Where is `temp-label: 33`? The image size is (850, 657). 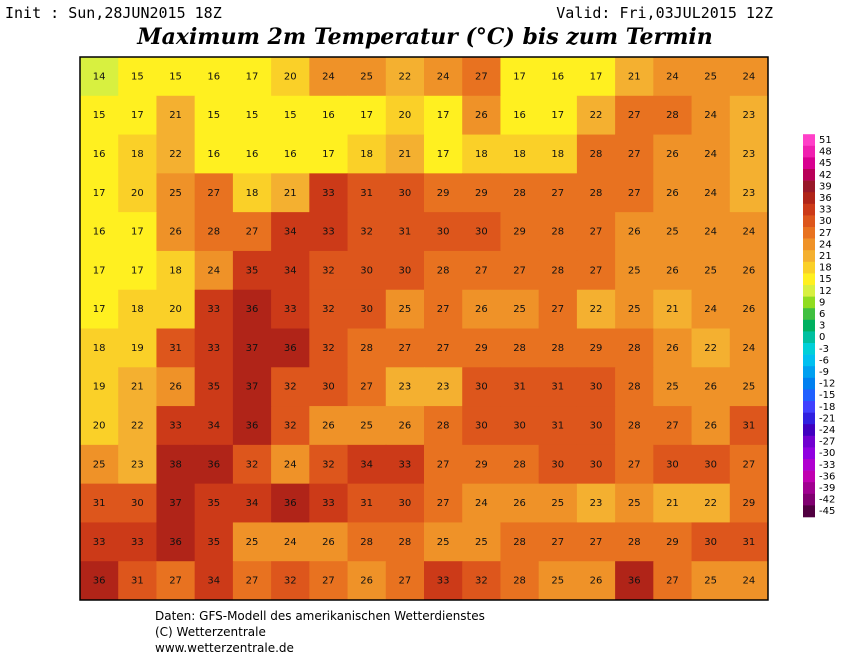 temp-label: 33 is located at coordinates (213, 348).